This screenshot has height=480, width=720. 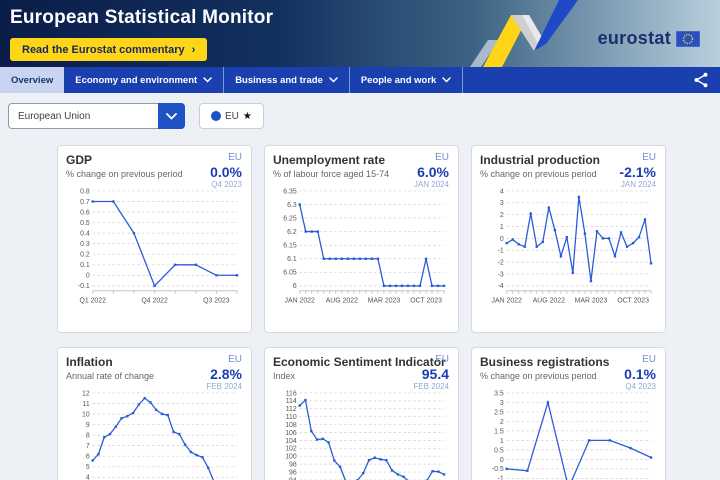 I want to click on card-title: Inflation, so click(x=89, y=362).